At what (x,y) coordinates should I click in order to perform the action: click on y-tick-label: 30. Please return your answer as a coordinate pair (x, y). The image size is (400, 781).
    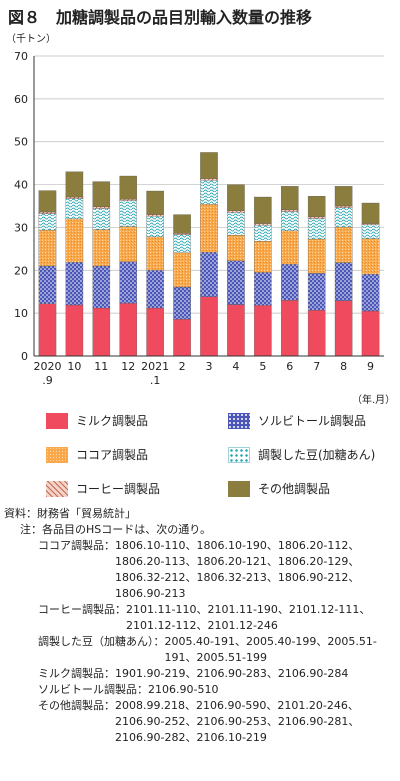
    Looking at the image, I should click on (21, 227).